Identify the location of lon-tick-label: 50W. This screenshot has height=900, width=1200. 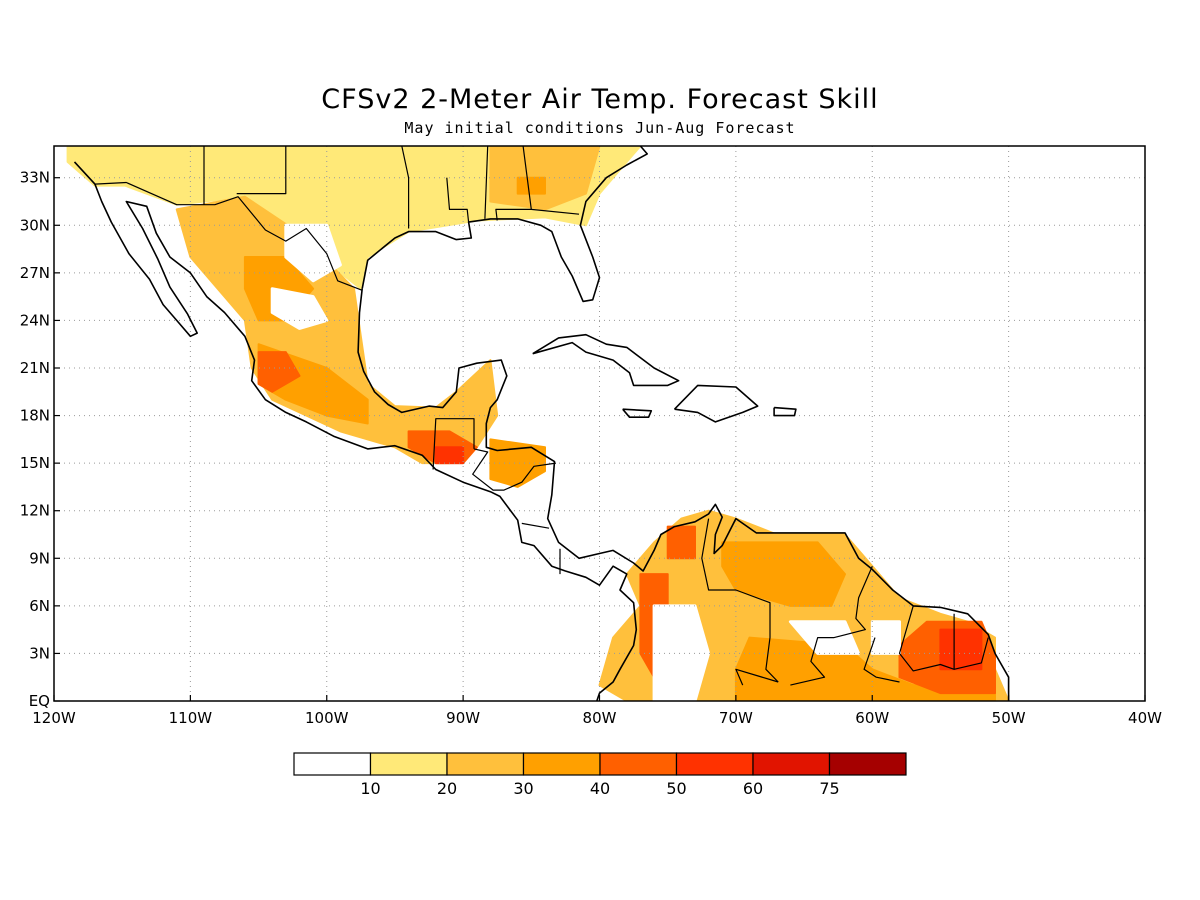
(1009, 718).